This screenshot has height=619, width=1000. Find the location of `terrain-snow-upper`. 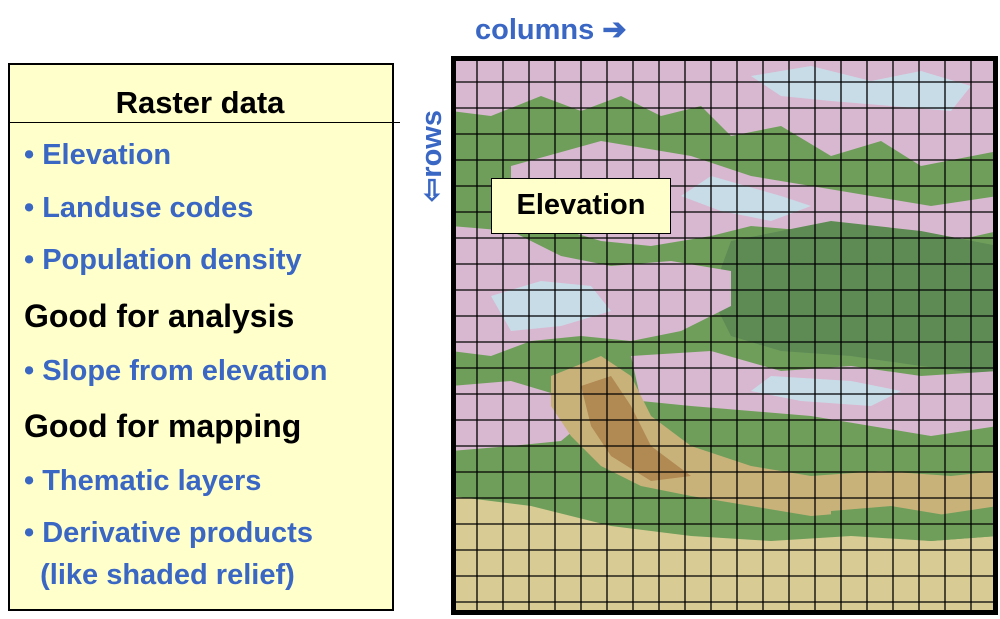

terrain-snow-upper is located at coordinates (746, 198).